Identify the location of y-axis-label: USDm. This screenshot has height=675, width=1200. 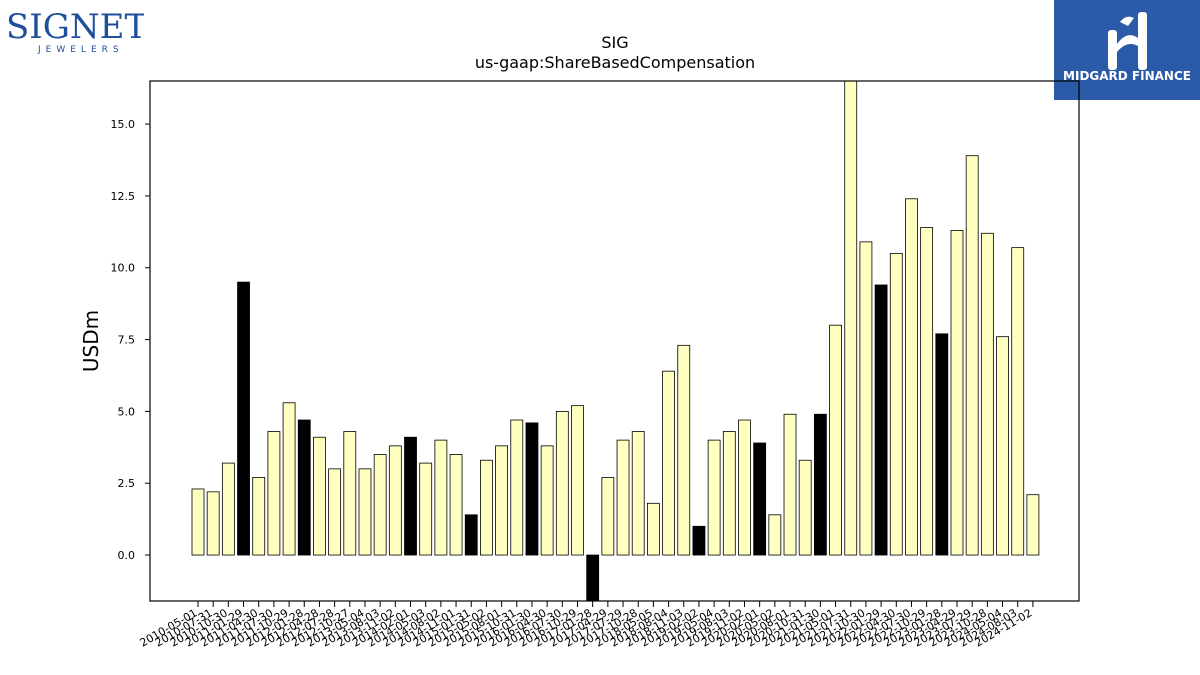
(91, 341).